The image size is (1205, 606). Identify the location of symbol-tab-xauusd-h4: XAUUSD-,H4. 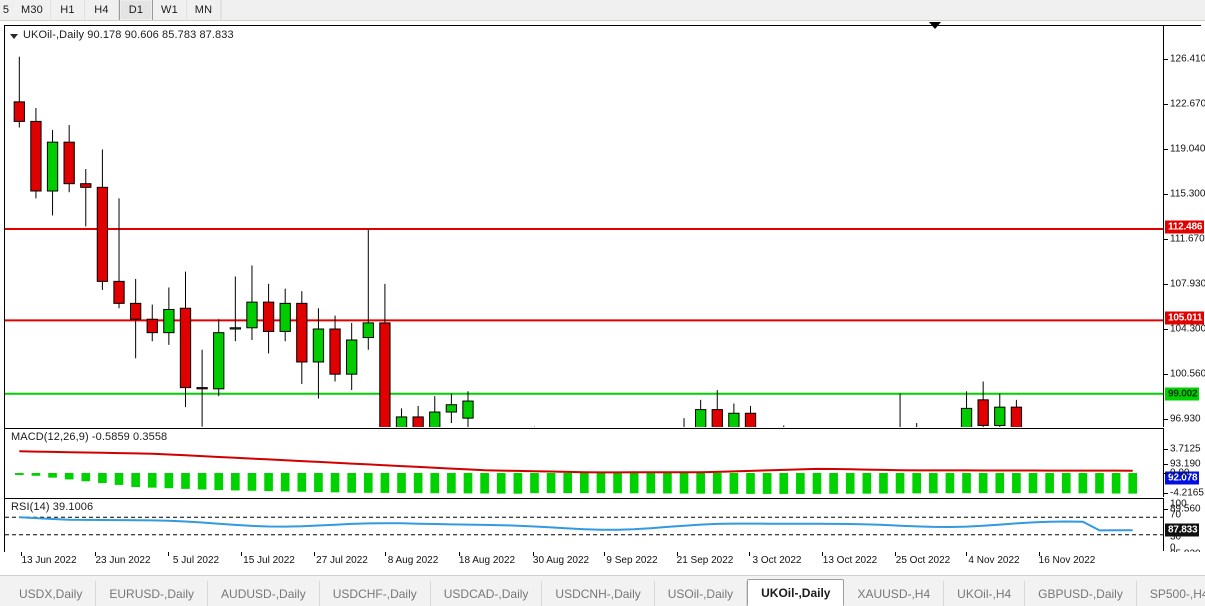
(894, 593).